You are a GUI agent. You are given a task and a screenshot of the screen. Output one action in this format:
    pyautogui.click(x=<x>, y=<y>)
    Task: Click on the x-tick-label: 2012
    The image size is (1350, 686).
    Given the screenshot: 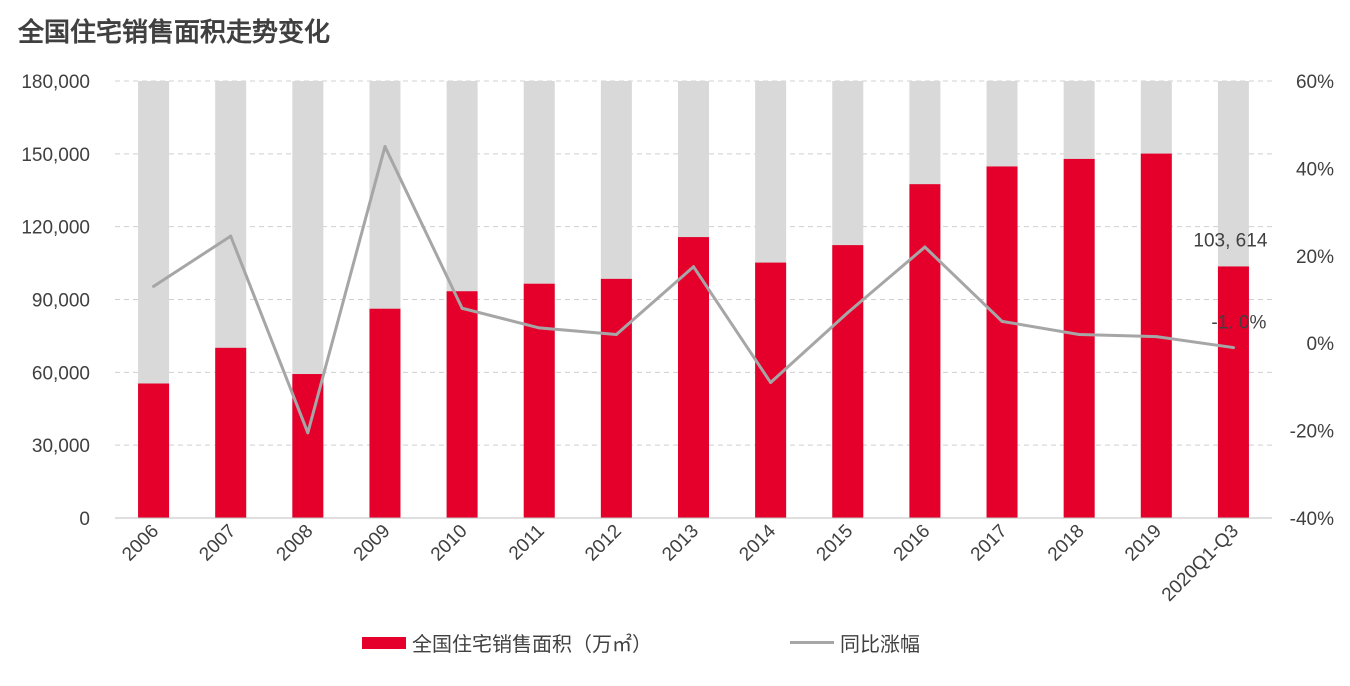 What is the action you would take?
    pyautogui.click(x=603, y=543)
    